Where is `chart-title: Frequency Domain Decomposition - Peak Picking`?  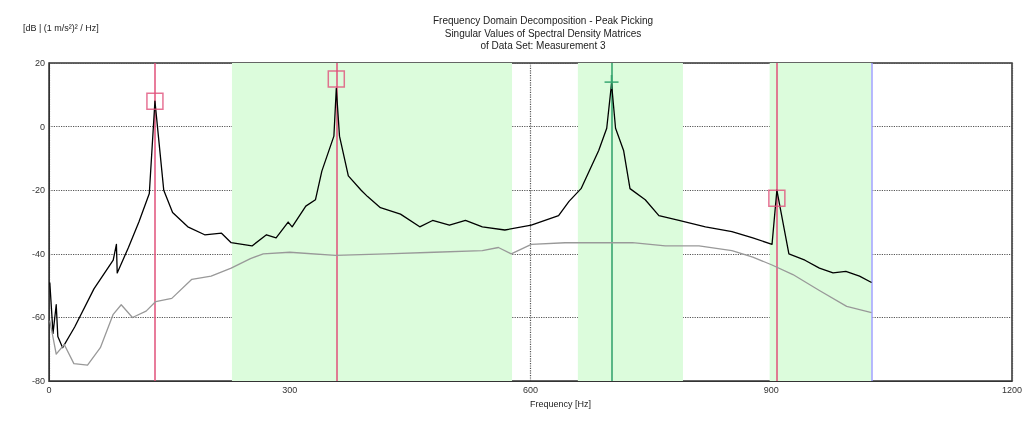 chart-title: Frequency Domain Decomposition - Peak Picking is located at coordinates (543, 20).